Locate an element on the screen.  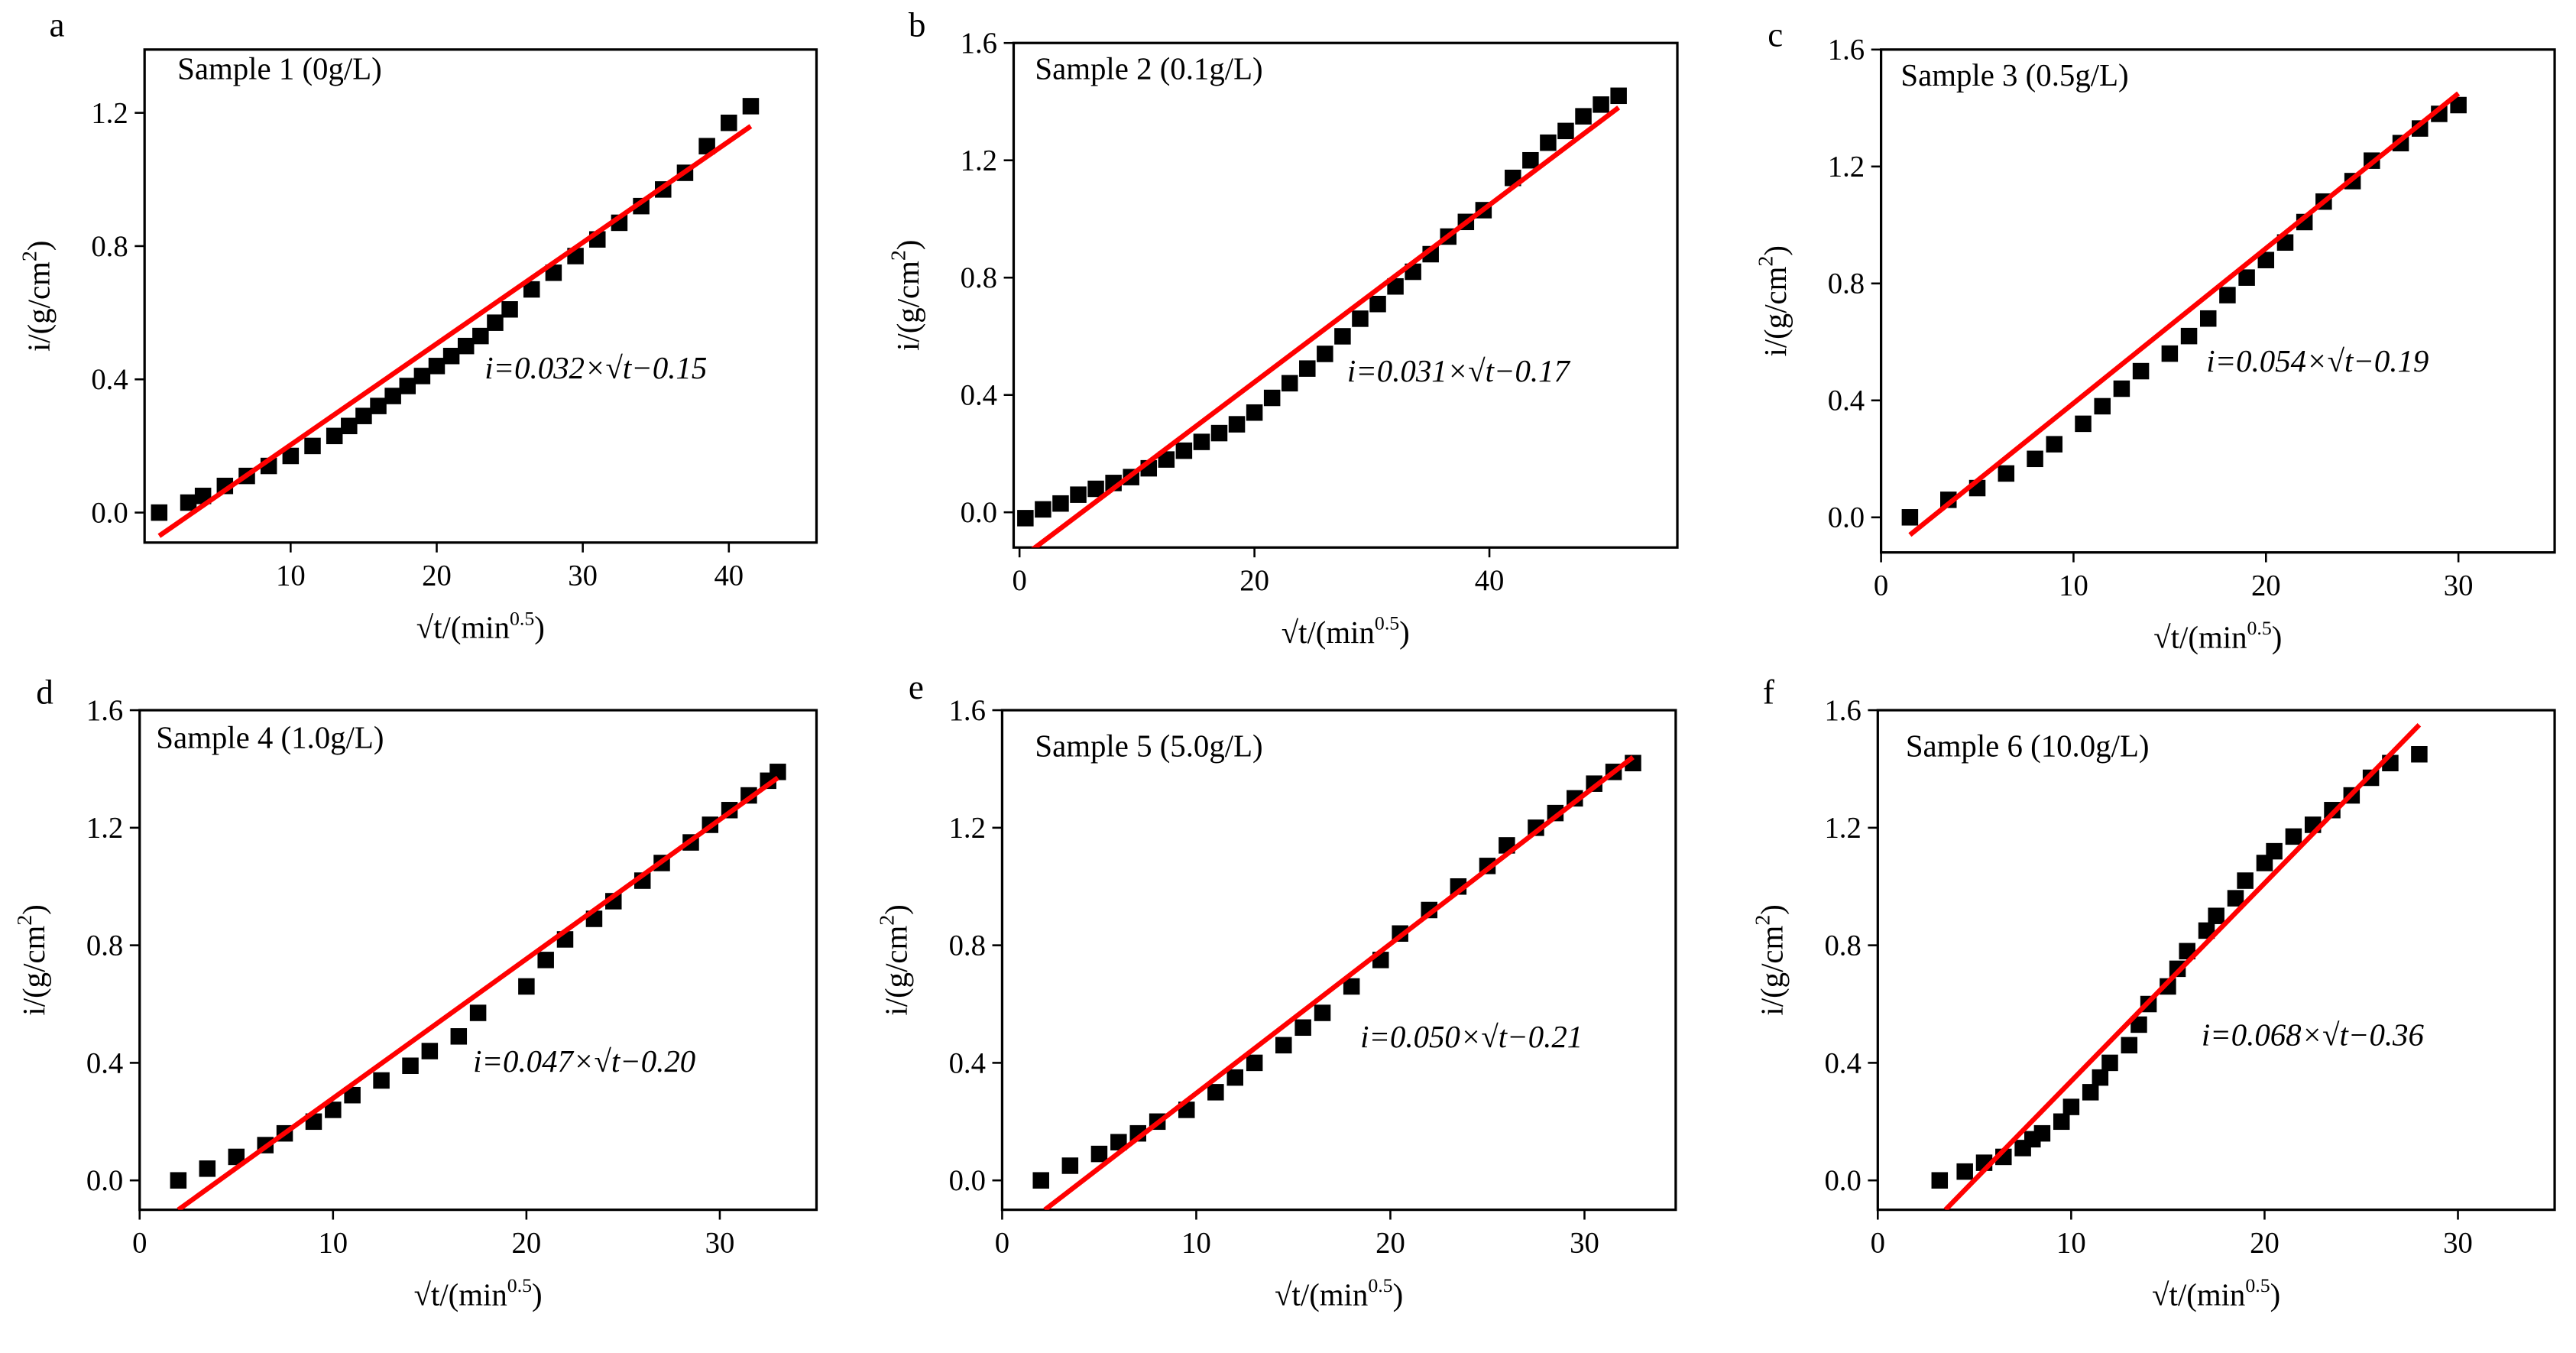
y-tick-label: 0.4 is located at coordinates (967, 1063).